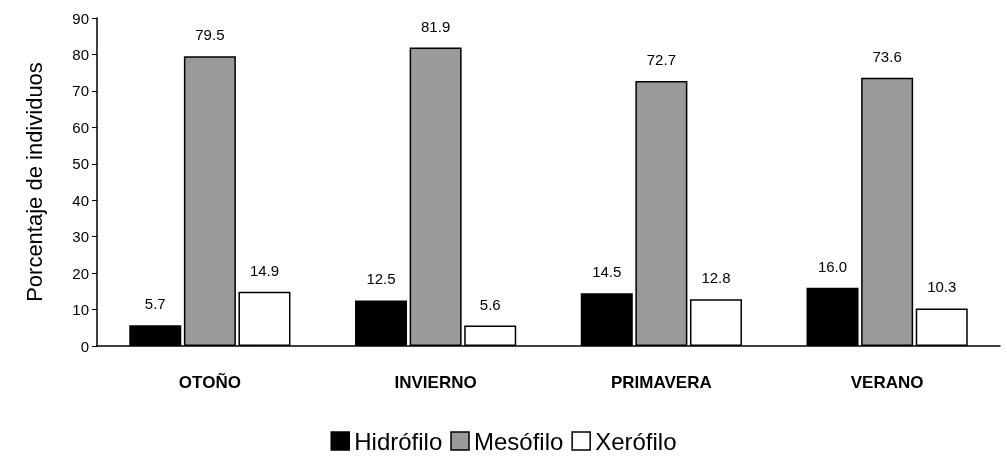 The image size is (1007, 466). What do you see at coordinates (210, 35) in the screenshot?
I see `data-label: 79.5` at bounding box center [210, 35].